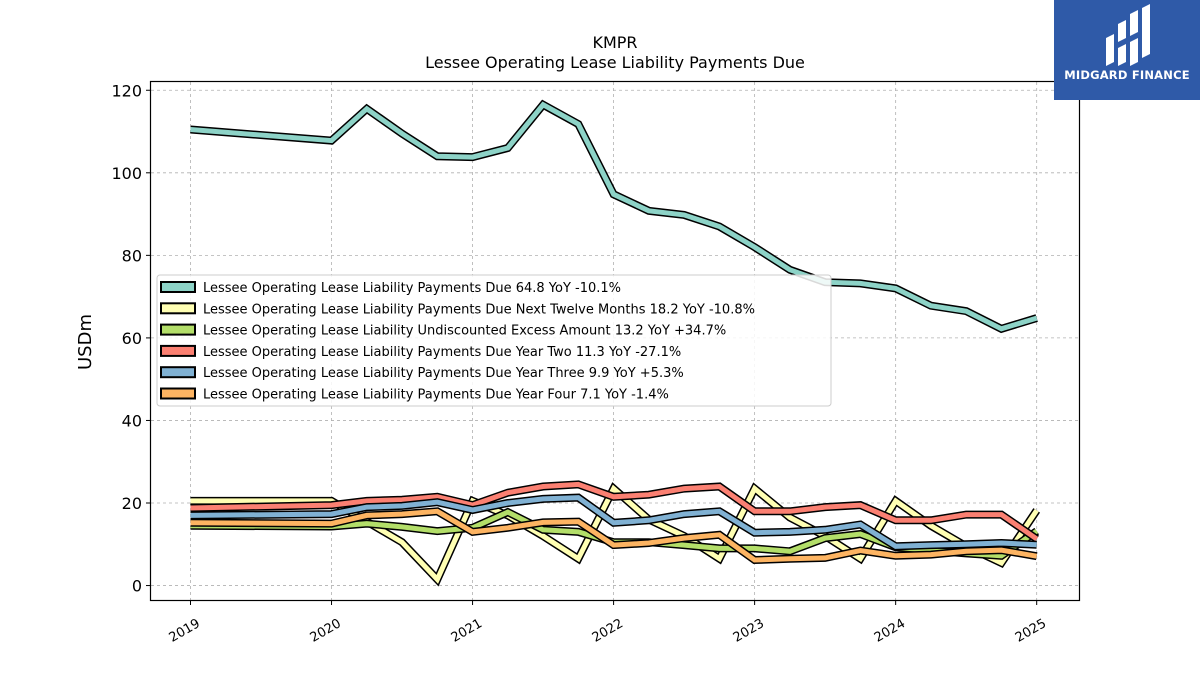 Image resolution: width=1200 pixels, height=675 pixels. I want to click on y-tick-label: 60, so click(132, 338).